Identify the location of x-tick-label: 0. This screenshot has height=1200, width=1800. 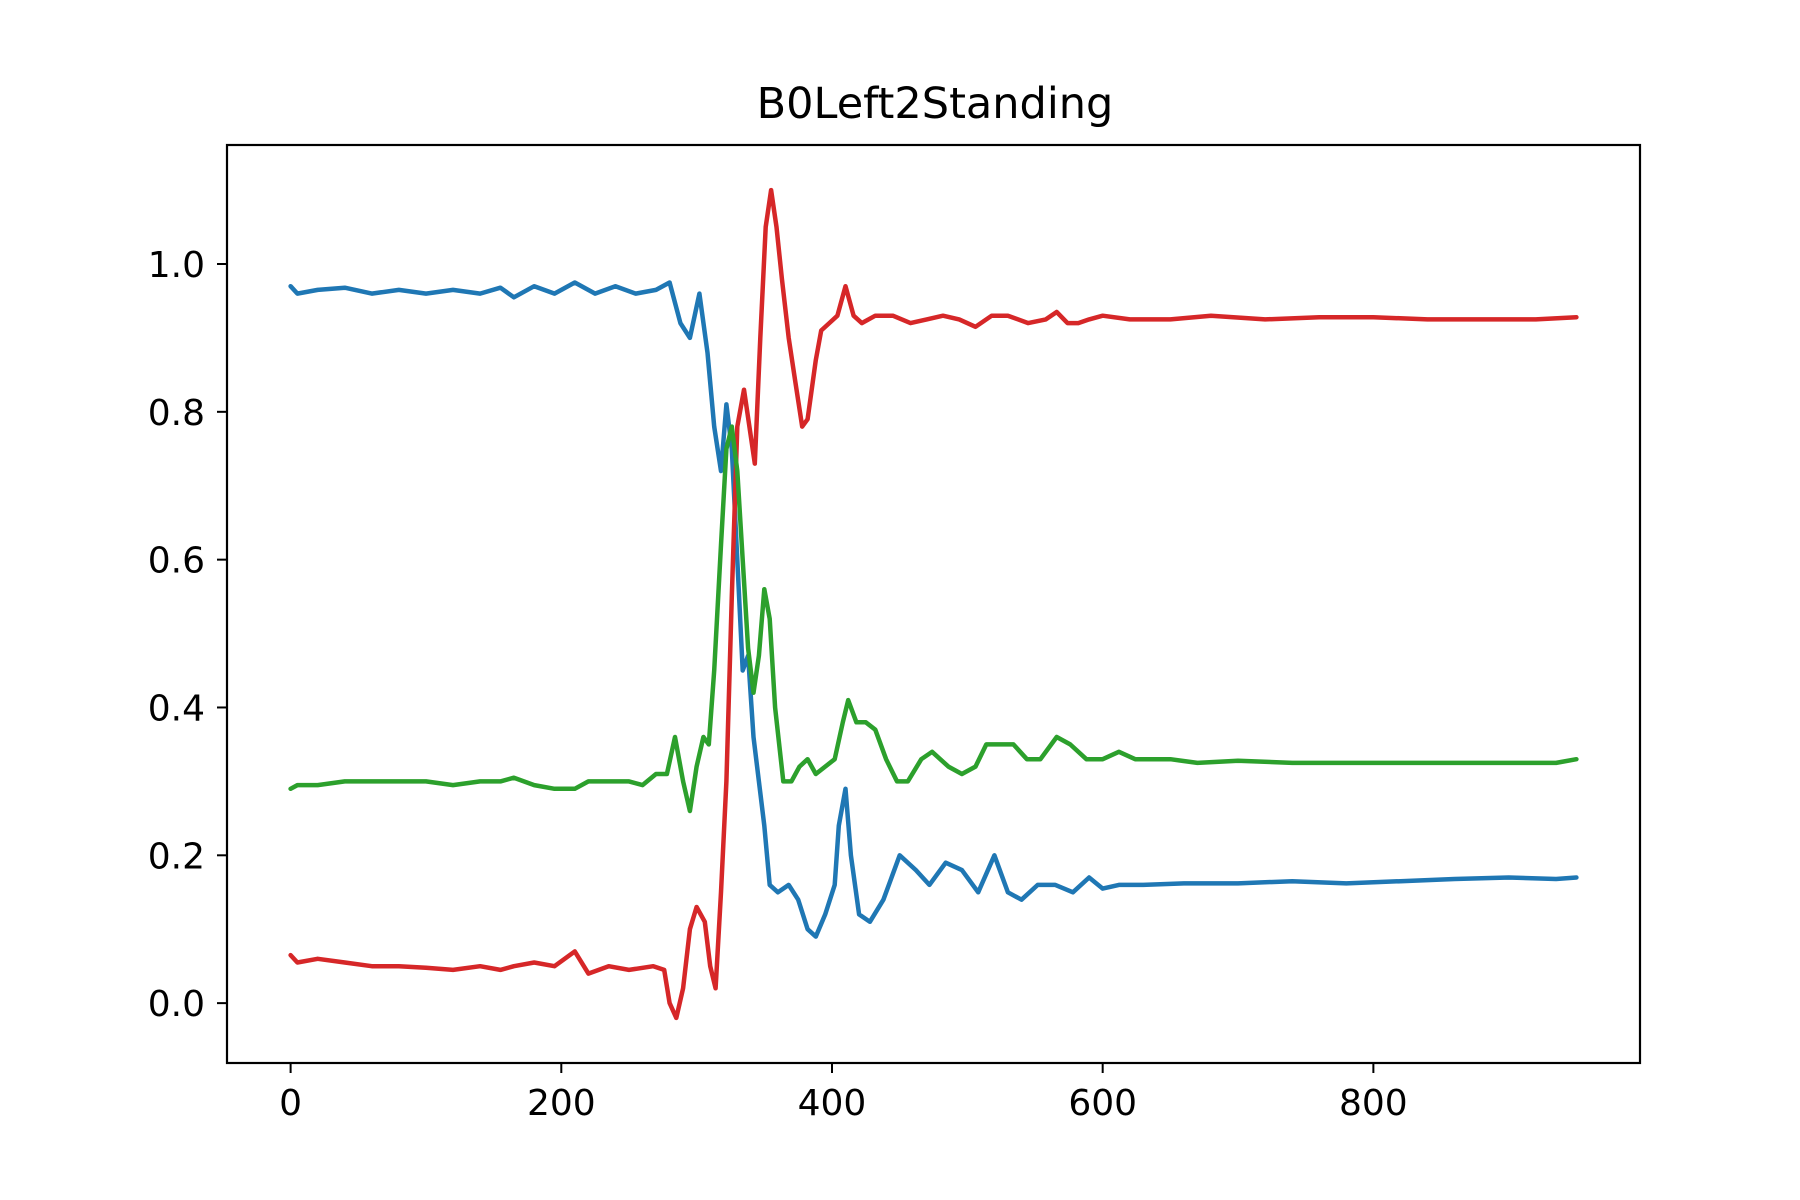
(290, 1103).